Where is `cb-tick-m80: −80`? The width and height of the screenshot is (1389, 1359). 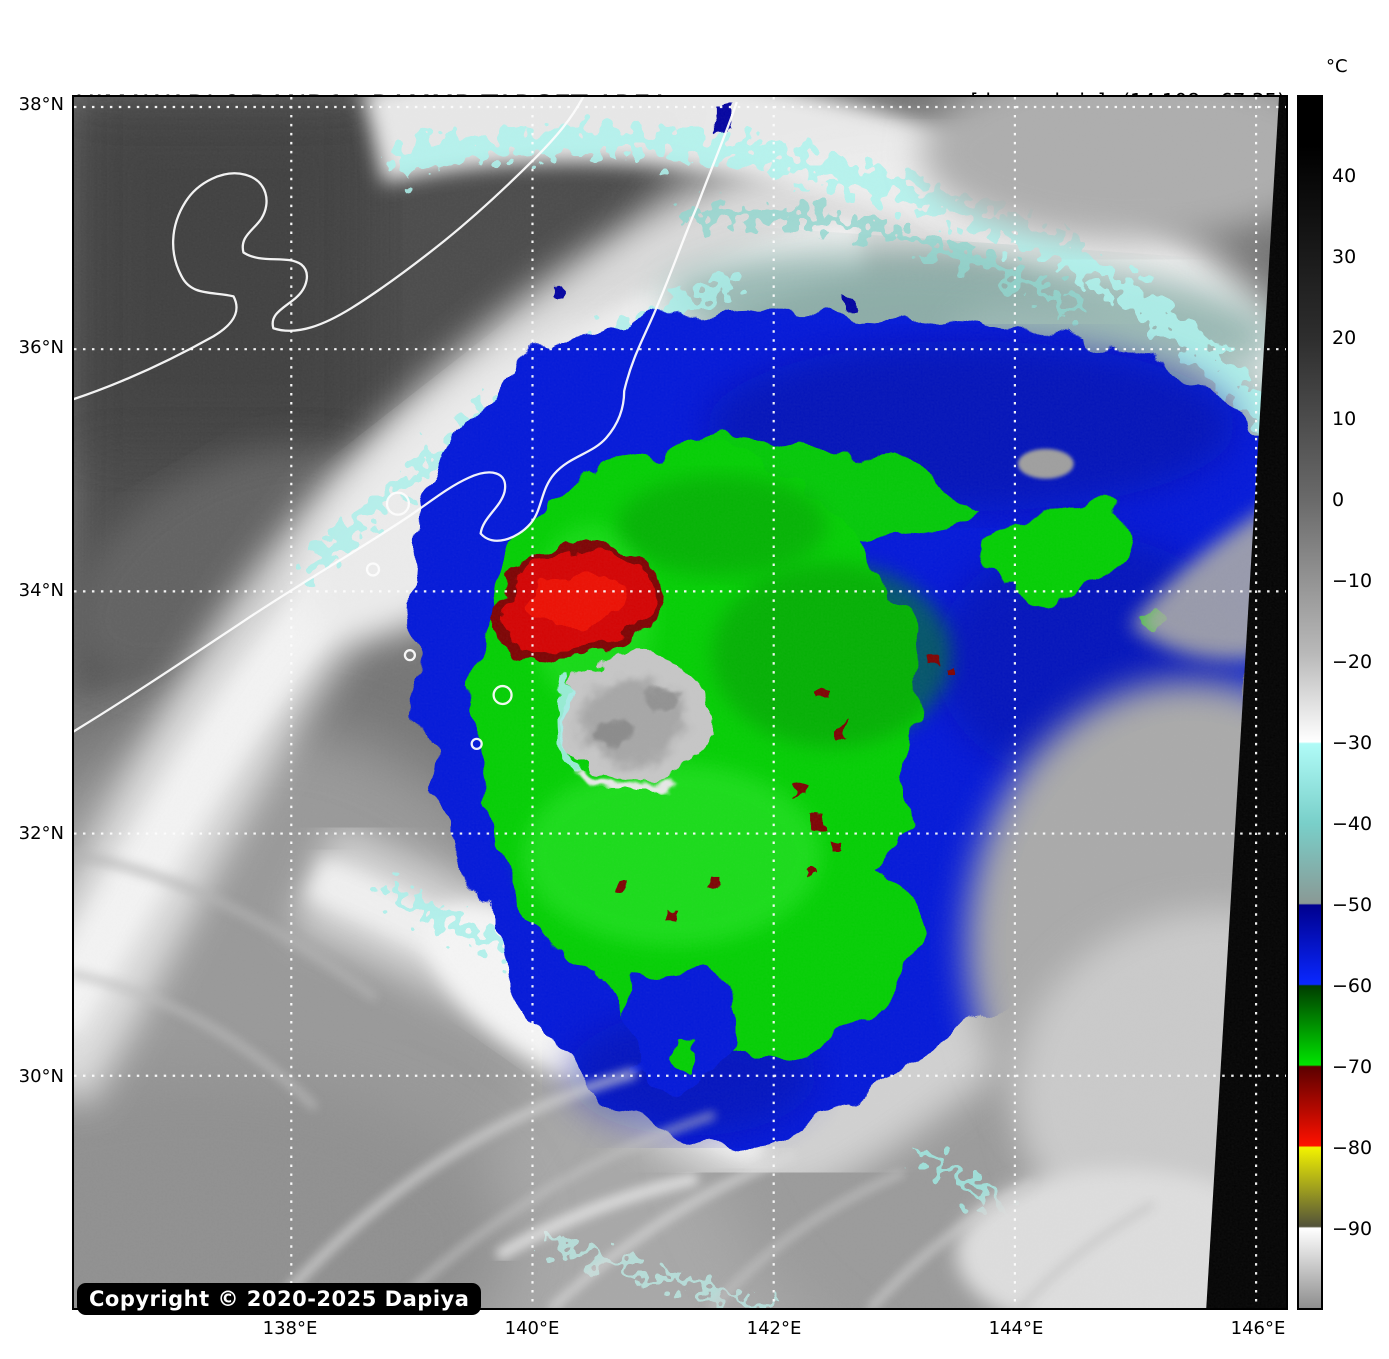
cb-tick-m80: −80 is located at coordinates (1352, 1148).